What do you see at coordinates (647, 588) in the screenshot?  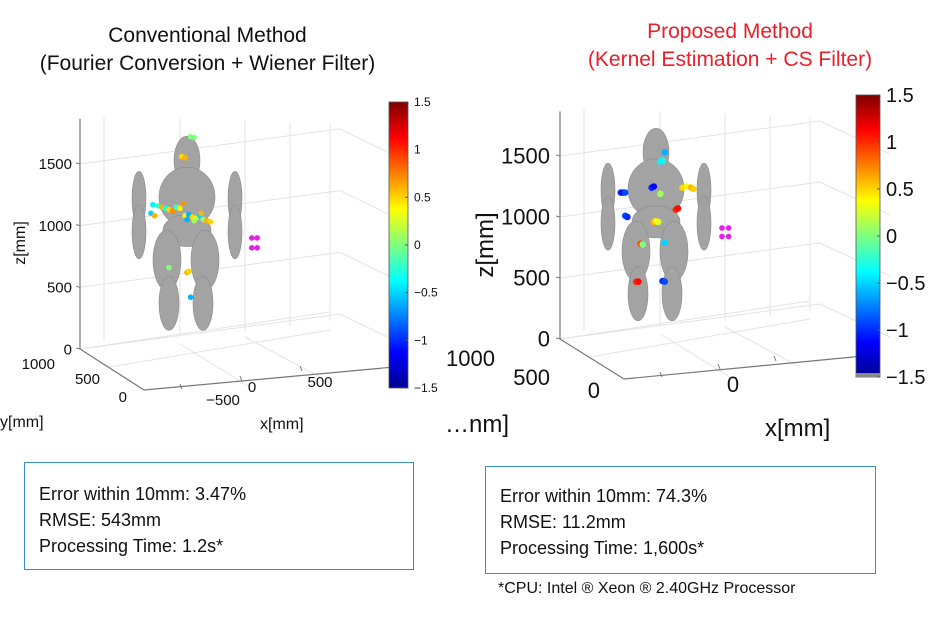 I see `cpu-footnote: *CPU: Intel ® Xeon ® 2.40GHz Processor` at bounding box center [647, 588].